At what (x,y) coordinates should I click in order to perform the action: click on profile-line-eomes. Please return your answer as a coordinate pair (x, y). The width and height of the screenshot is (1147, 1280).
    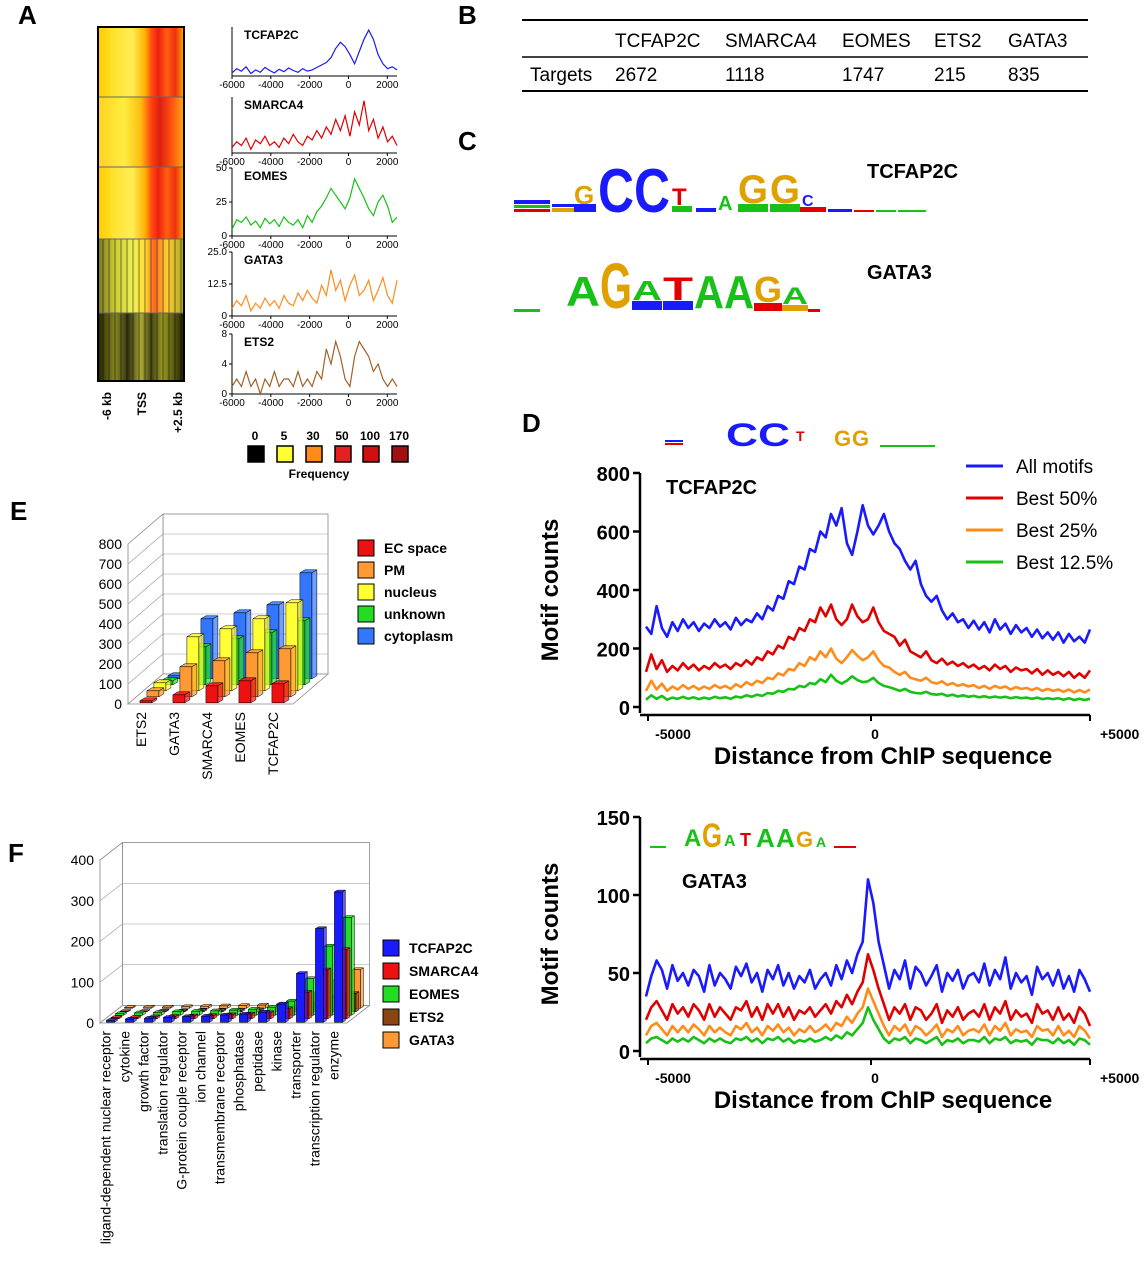
    Looking at the image, I should click on (314, 203).